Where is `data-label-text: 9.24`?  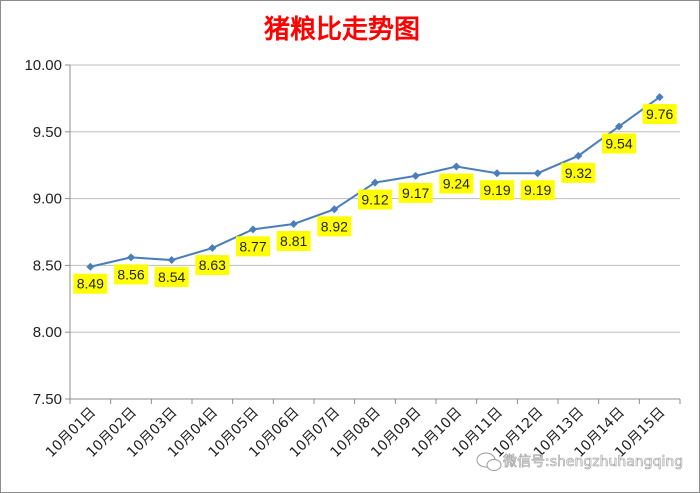
data-label-text: 9.24 is located at coordinates (456, 184).